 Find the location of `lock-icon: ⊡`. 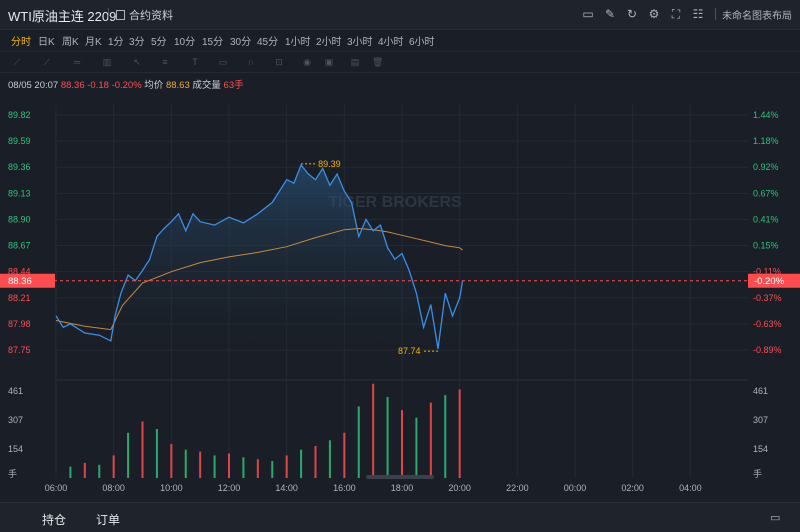

lock-icon: ⊡ is located at coordinates (279, 62).